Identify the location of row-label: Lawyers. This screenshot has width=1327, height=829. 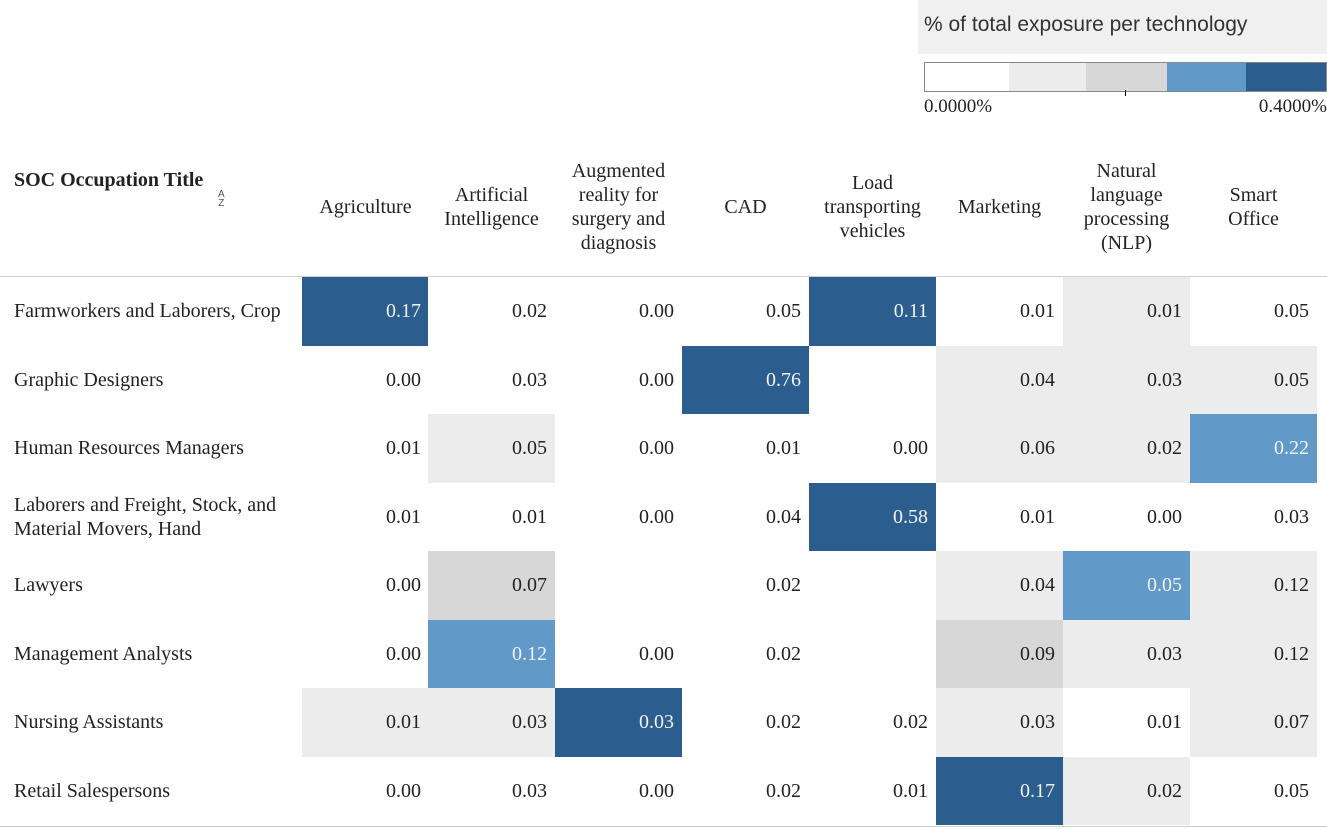
(48, 585).